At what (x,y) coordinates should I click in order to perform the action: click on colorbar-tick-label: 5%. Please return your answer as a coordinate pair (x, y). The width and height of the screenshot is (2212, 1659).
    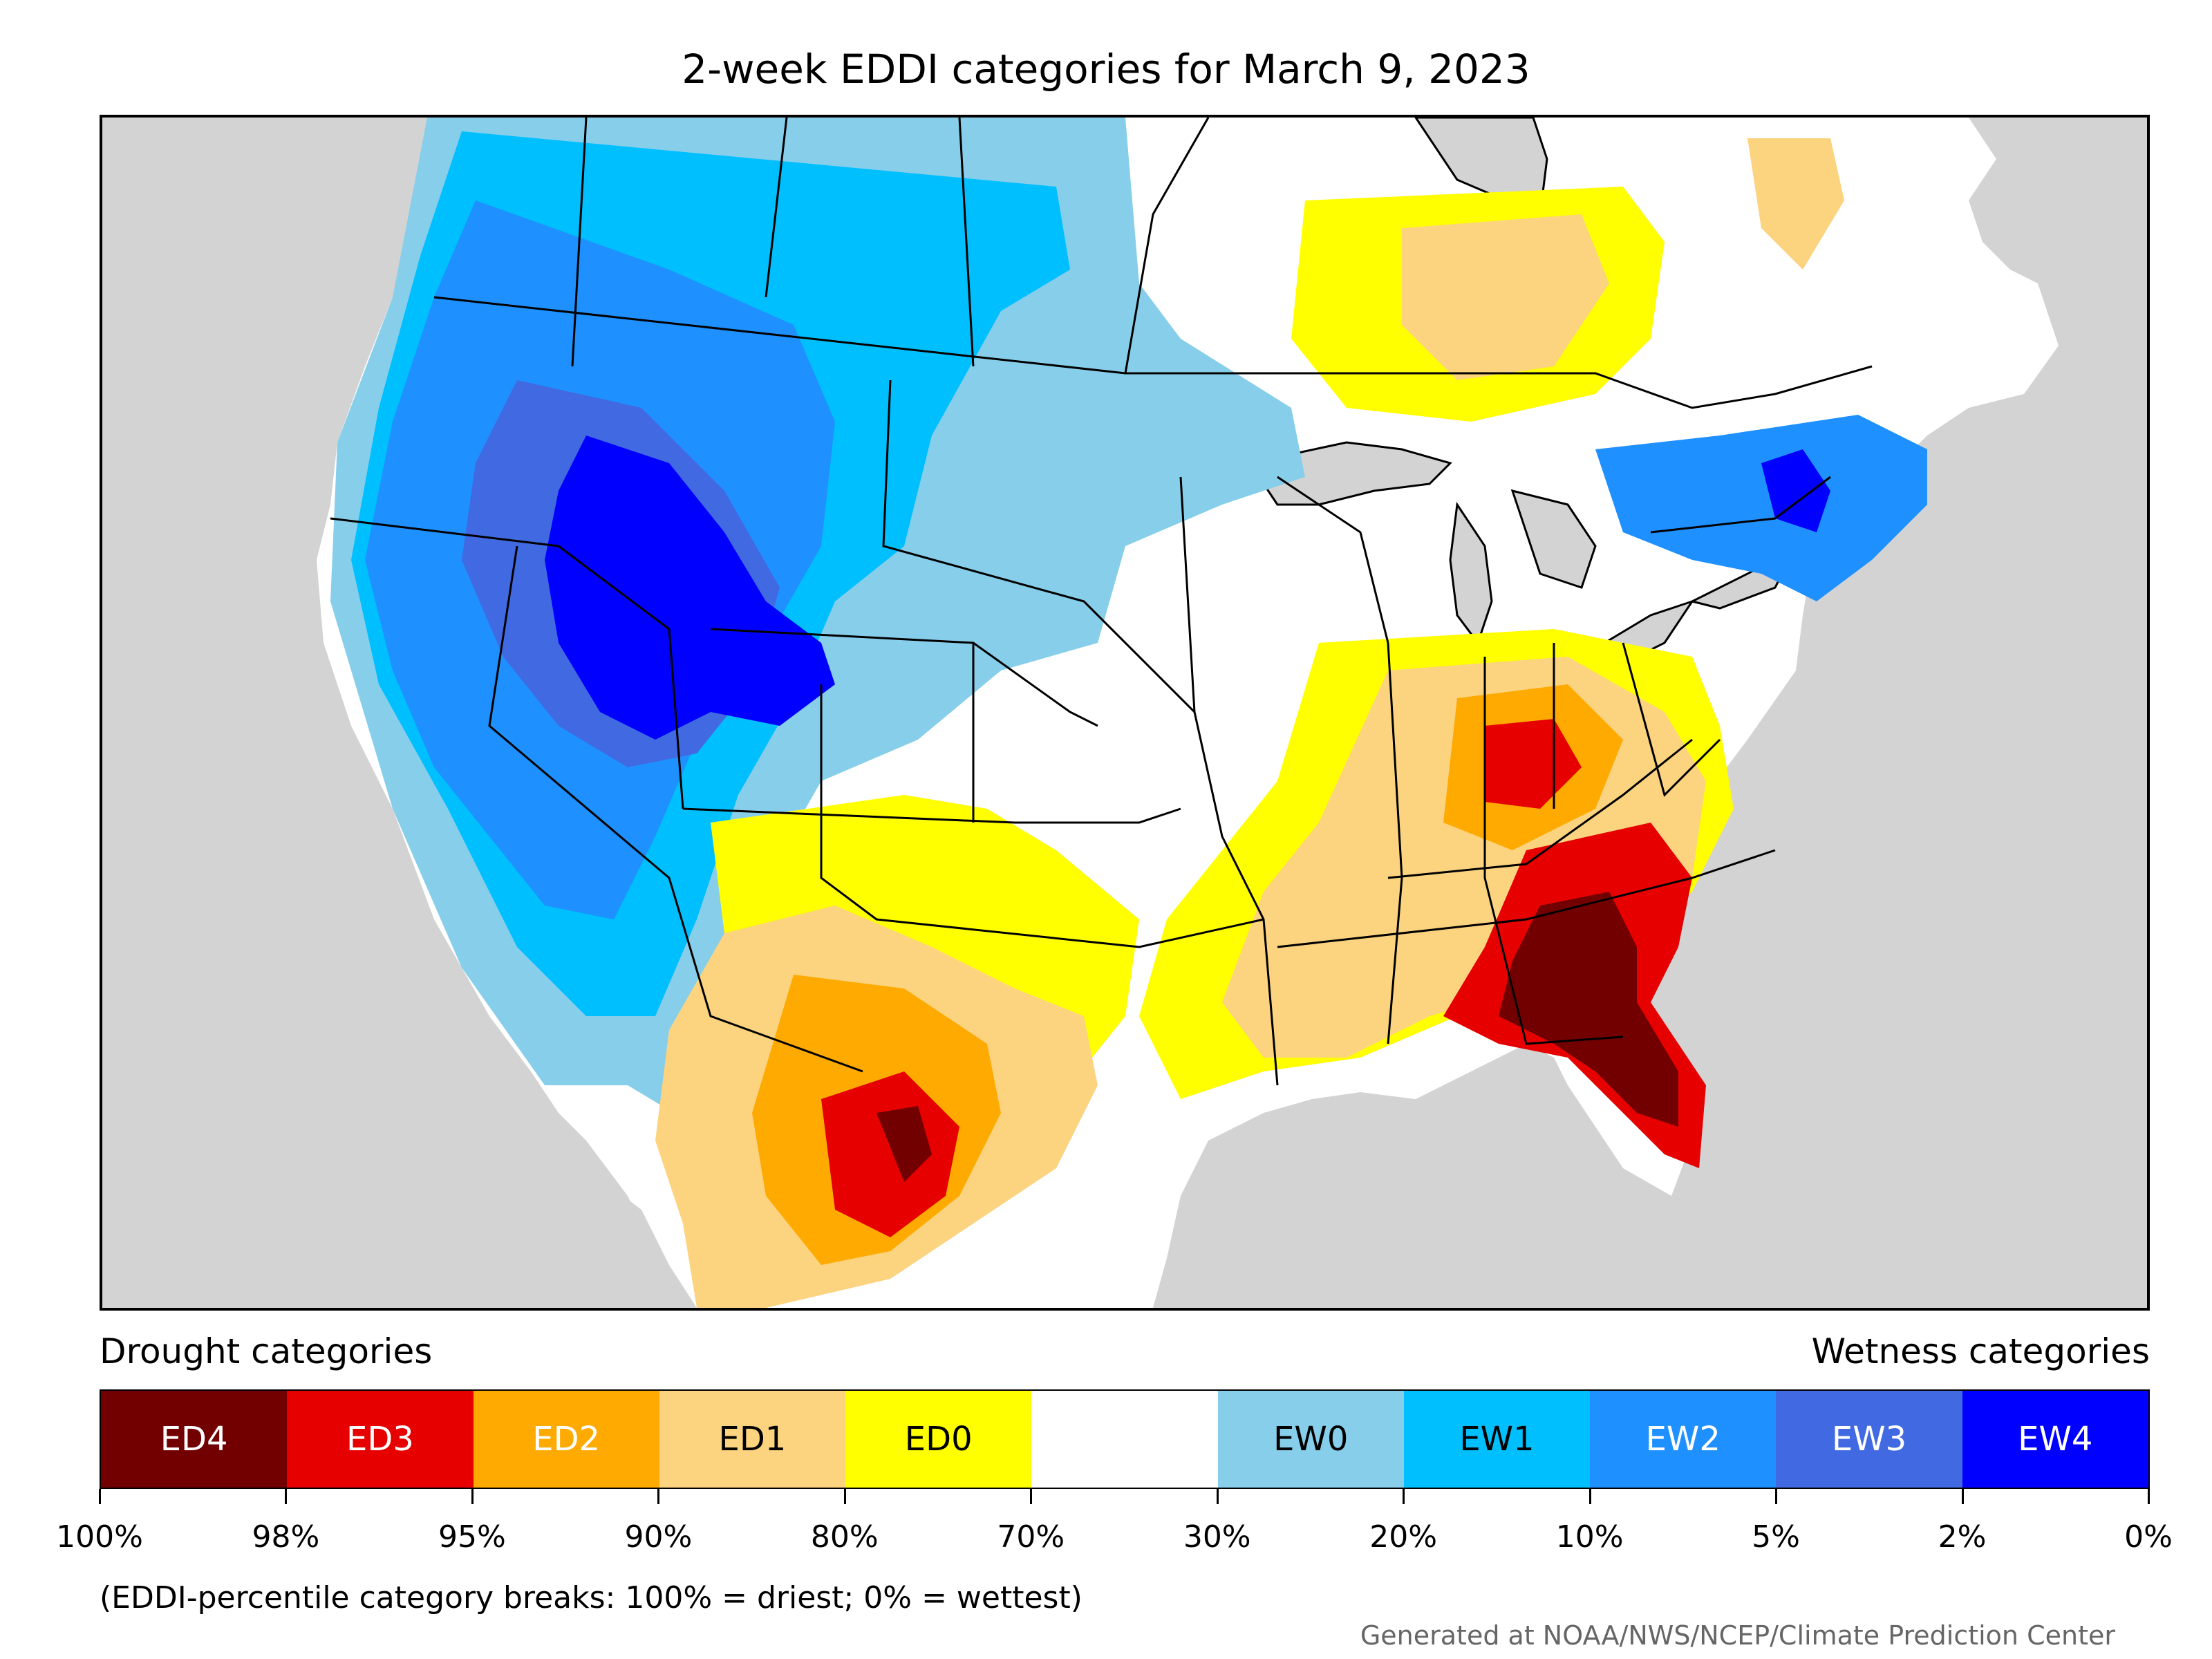
    Looking at the image, I should click on (1776, 1537).